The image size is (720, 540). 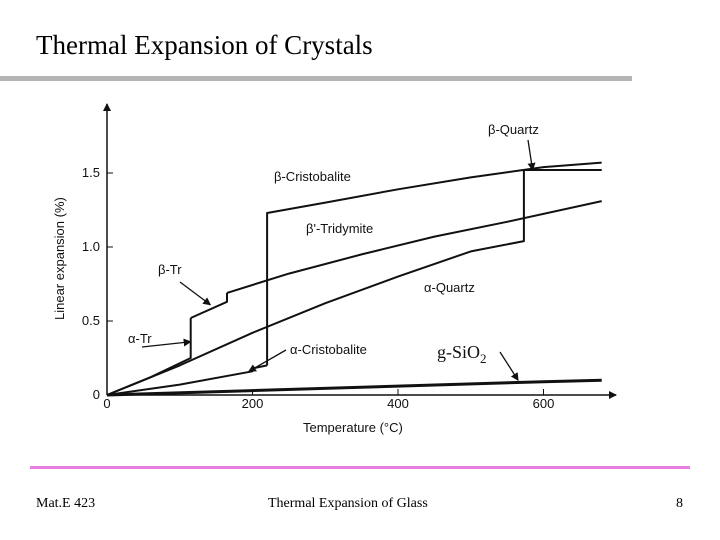 What do you see at coordinates (91, 172) in the screenshot?
I see `y-tick-label-1.5: 1.5` at bounding box center [91, 172].